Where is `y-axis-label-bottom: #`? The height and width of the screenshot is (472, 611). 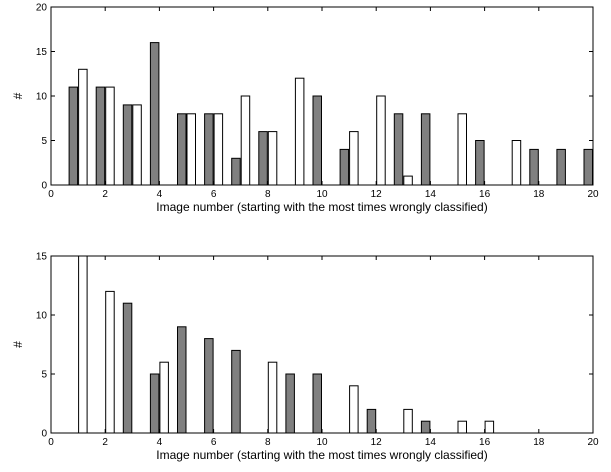 y-axis-label-bottom: # is located at coordinates (18, 344).